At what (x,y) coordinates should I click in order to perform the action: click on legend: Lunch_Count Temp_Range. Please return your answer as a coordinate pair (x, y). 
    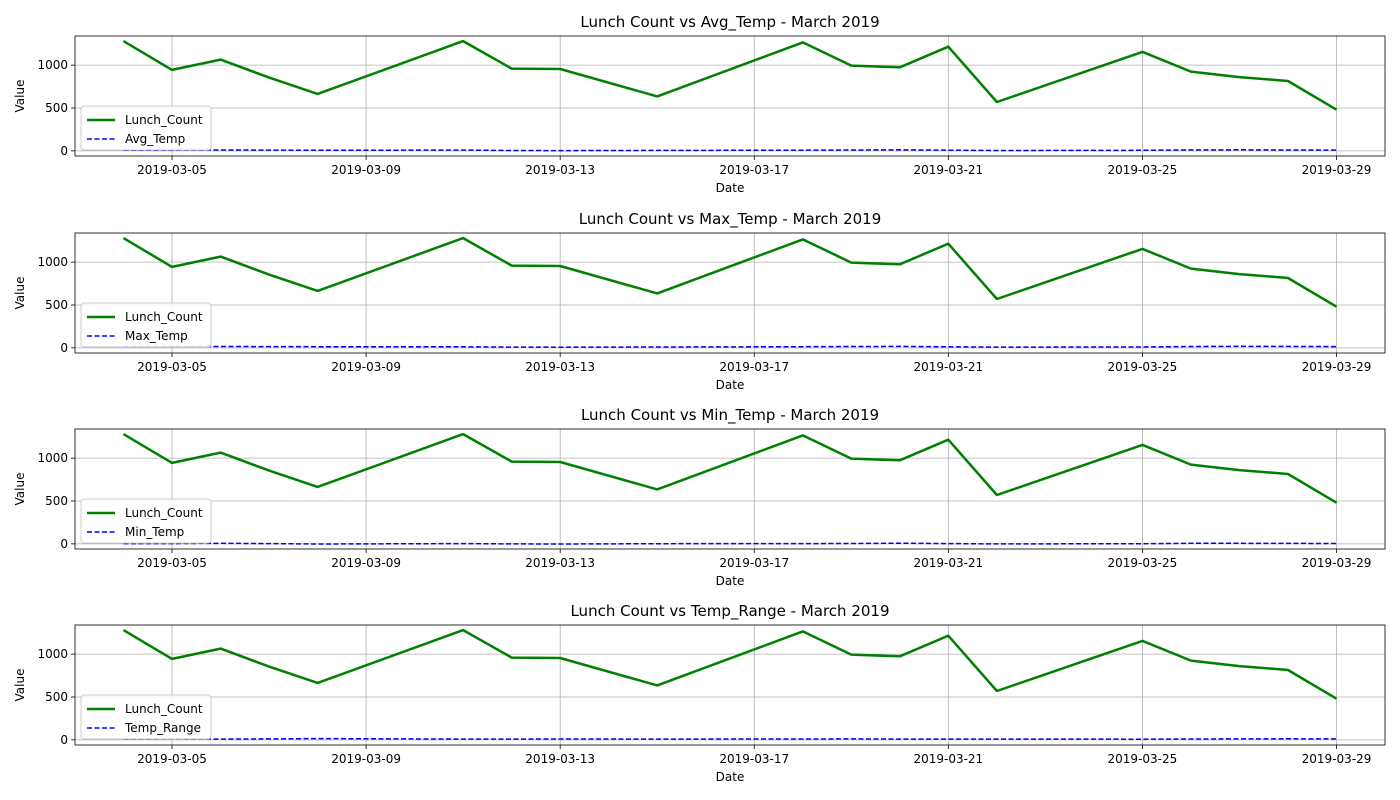
    Looking at the image, I should click on (146, 717).